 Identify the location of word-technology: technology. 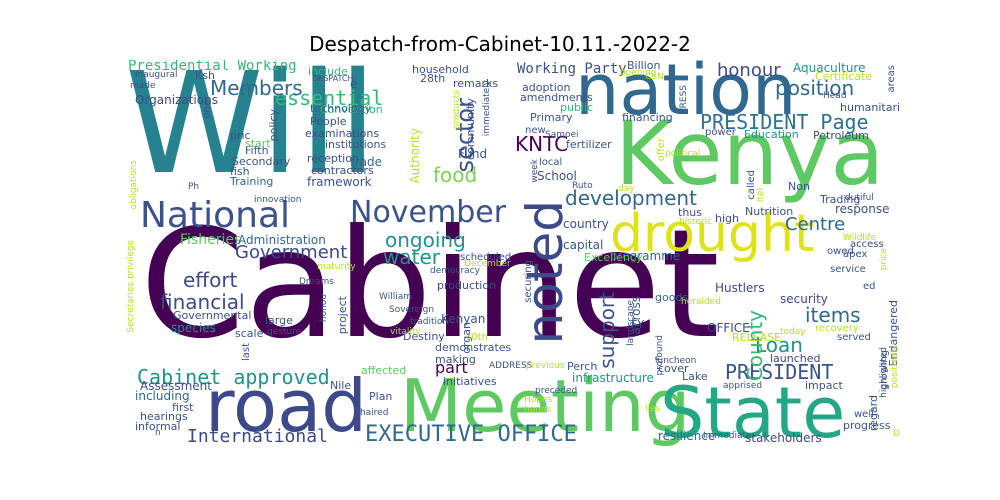
(341, 108).